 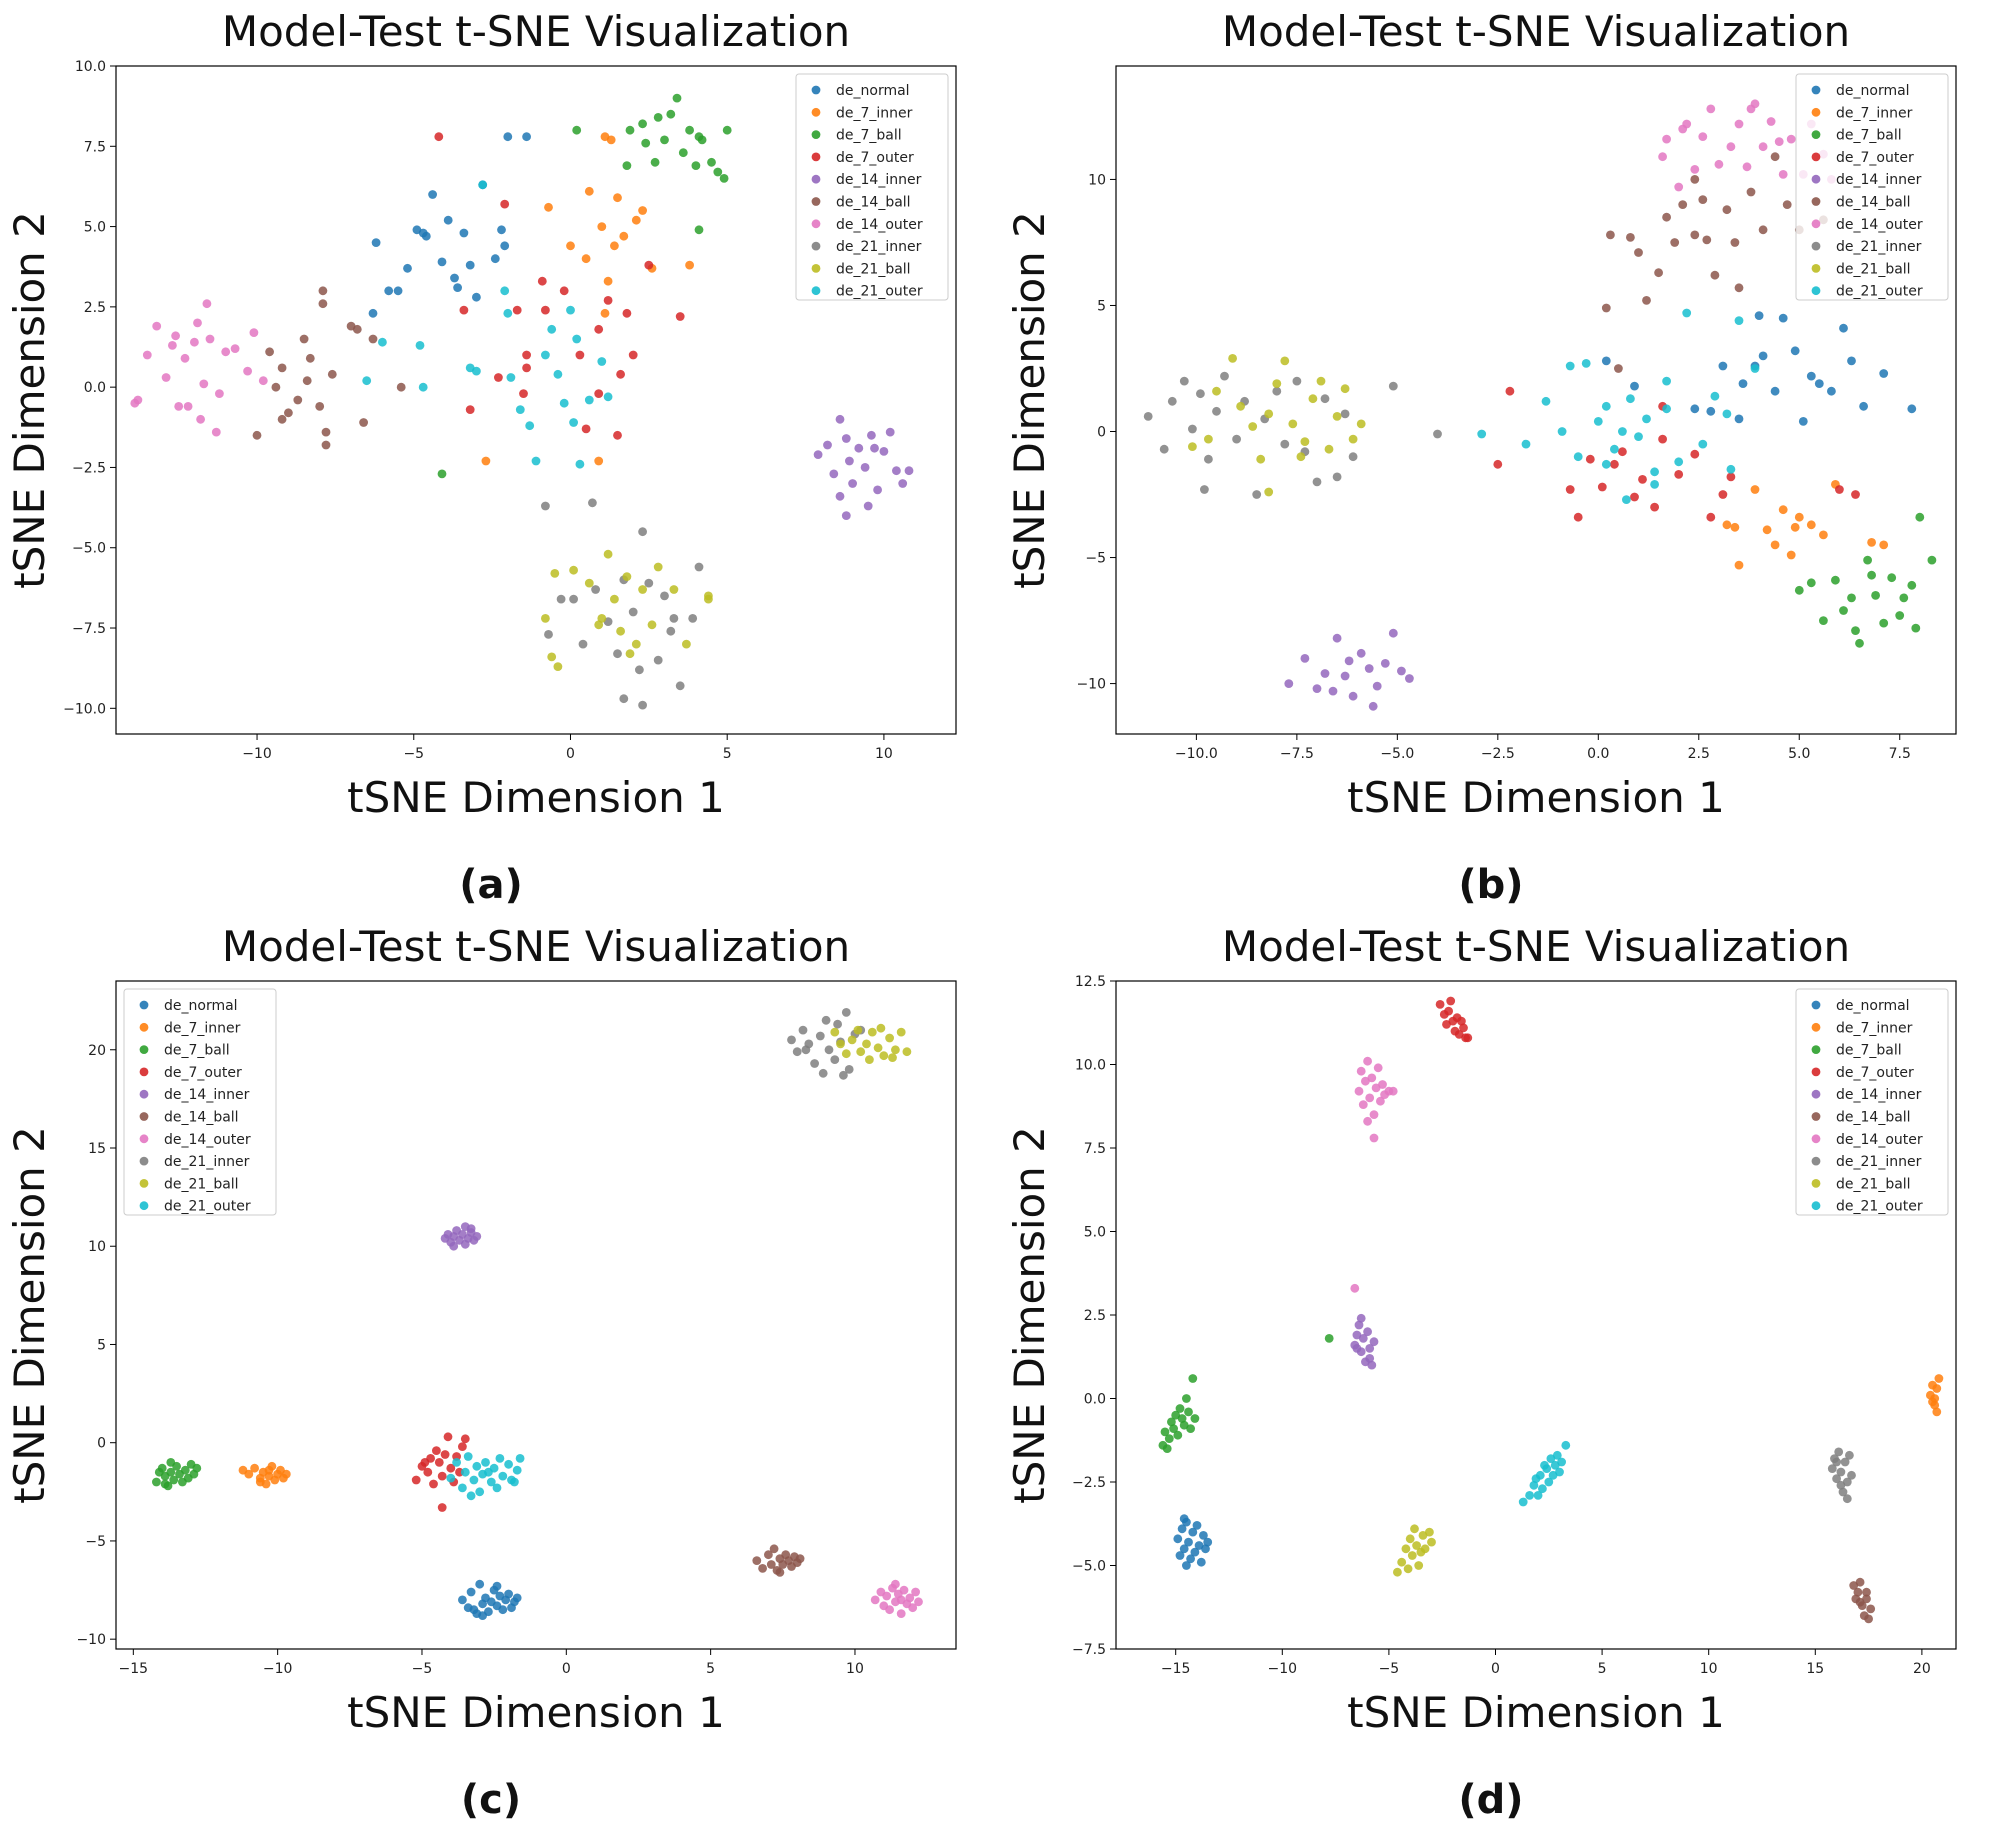 What do you see at coordinates (1176, 1669) in the screenshot?
I see `x-tick-label: −15` at bounding box center [1176, 1669].